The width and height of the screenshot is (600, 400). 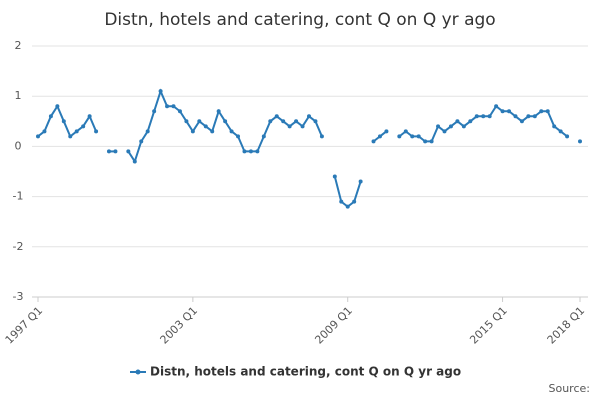 What do you see at coordinates (18, 45) in the screenshot?
I see `y-tick-label: 2` at bounding box center [18, 45].